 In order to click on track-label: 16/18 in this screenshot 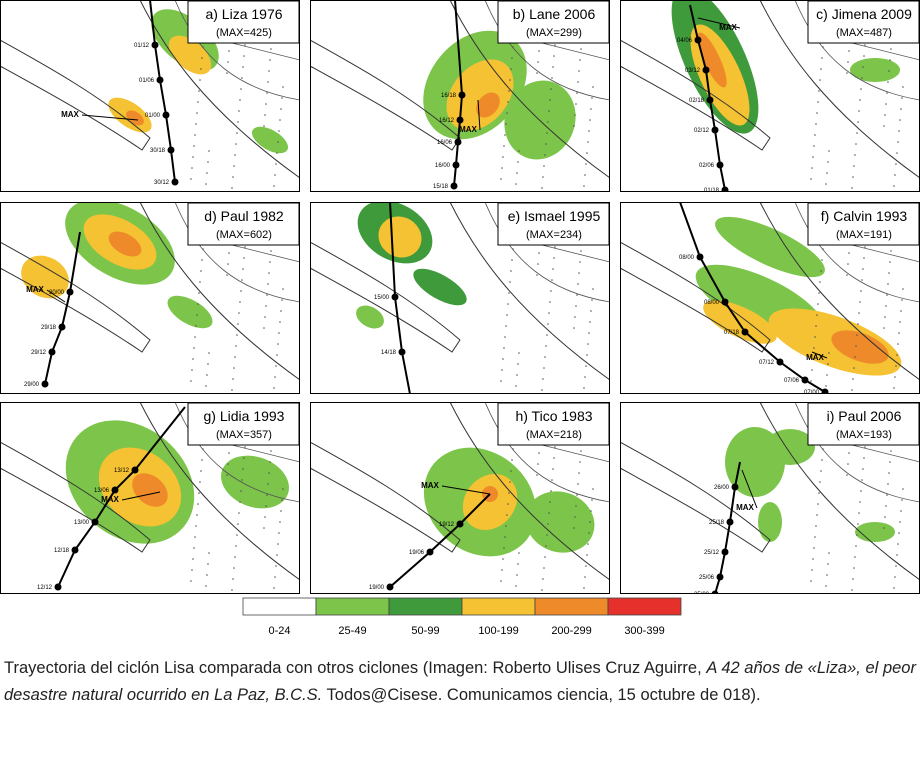, I will do `click(449, 96)`.